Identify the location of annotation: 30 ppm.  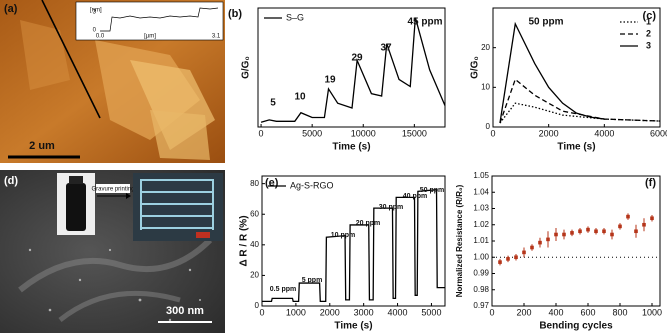
(391, 207).